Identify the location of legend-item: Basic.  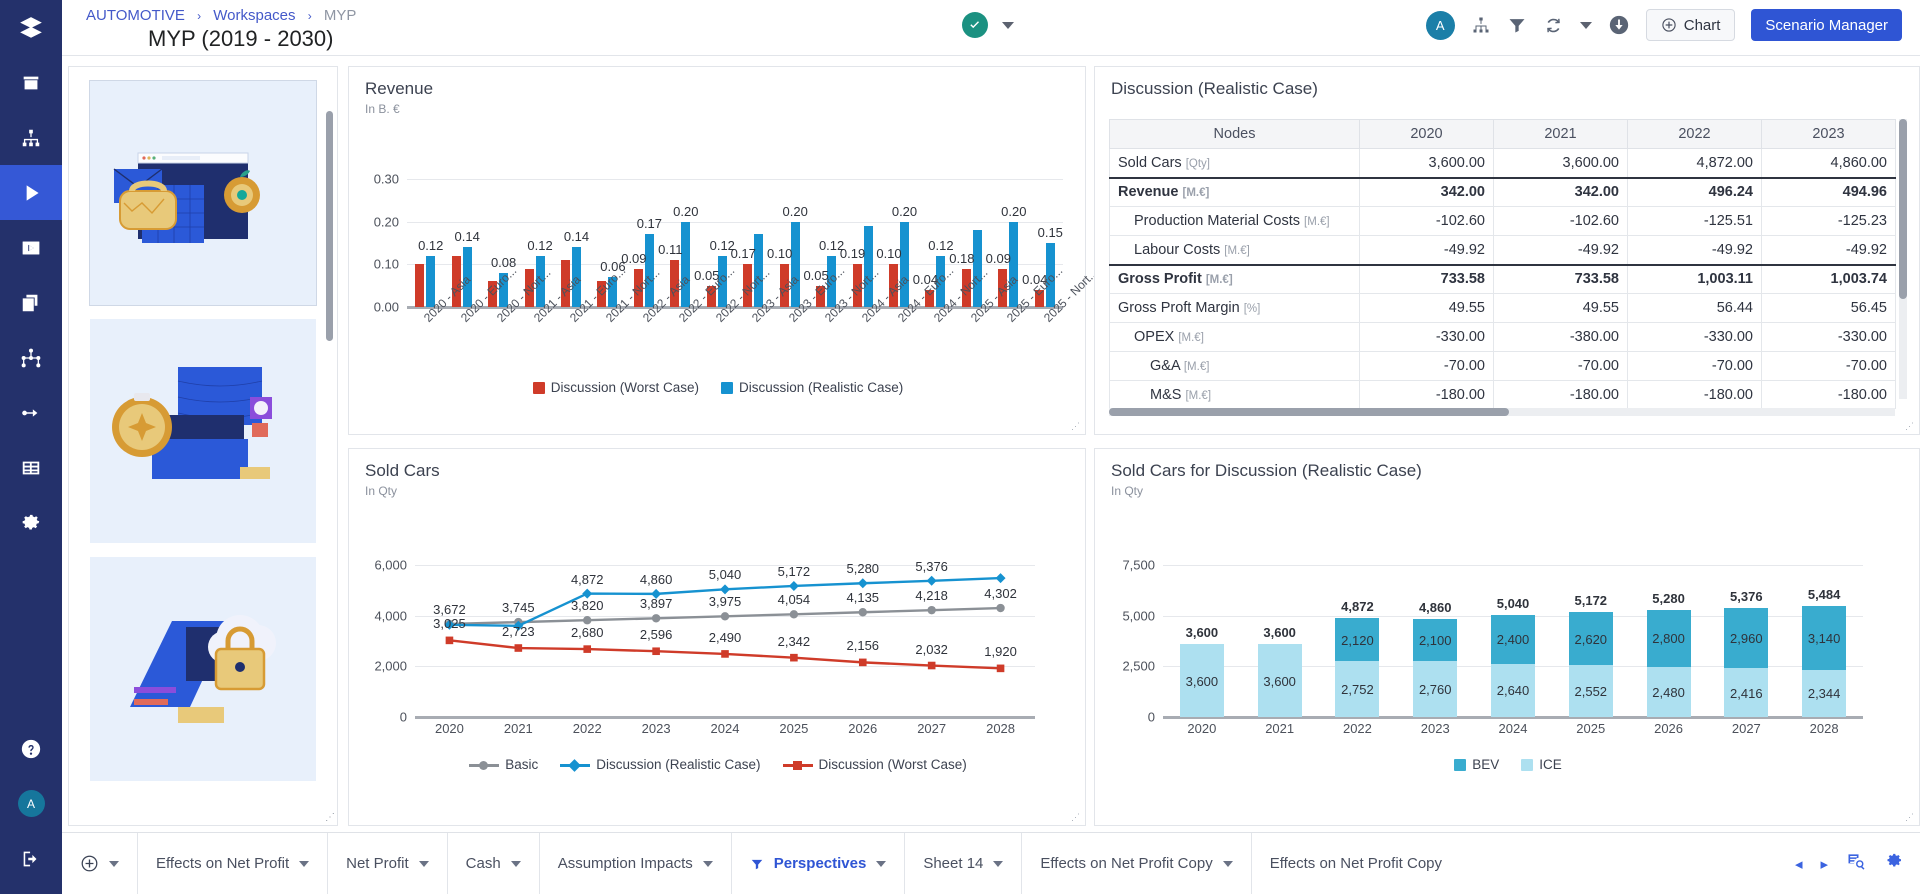
(503, 764).